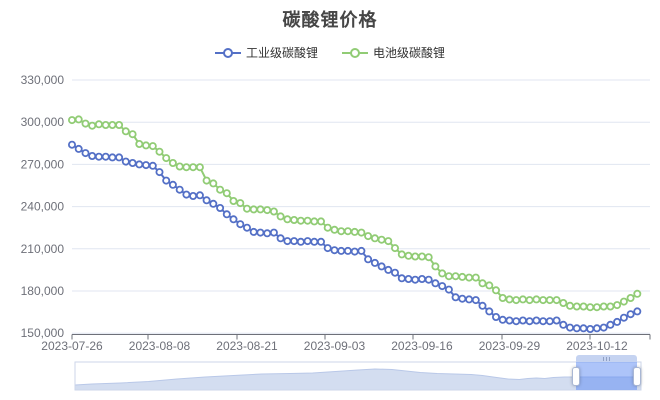  I want to click on legend-item-battery: 电池级碳酸锂, so click(393, 52).